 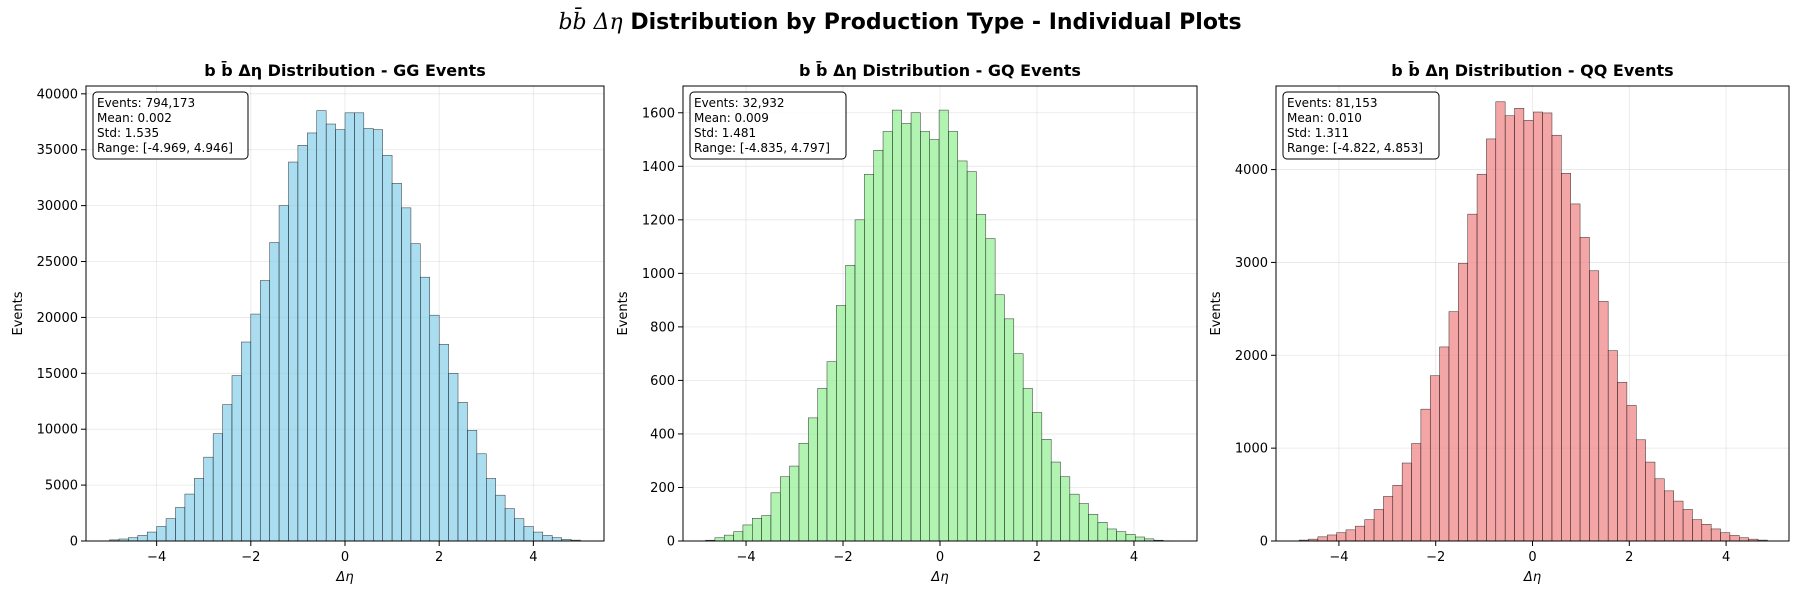 What do you see at coordinates (344, 70) in the screenshot?
I see `chart-title: b b̄ Δη Distribution - GG Events` at bounding box center [344, 70].